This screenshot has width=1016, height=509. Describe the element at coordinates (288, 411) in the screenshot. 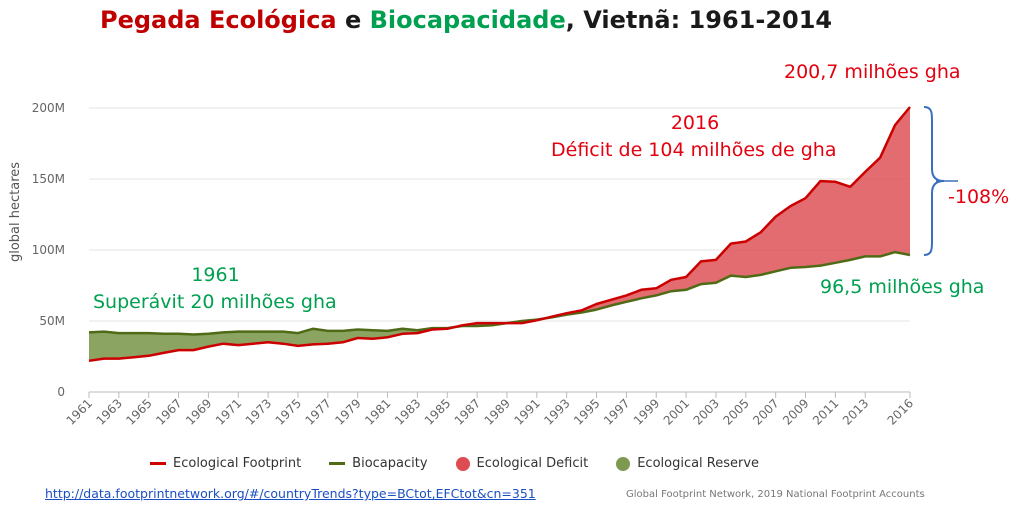

I see `x-tick-label: 1975` at that location.